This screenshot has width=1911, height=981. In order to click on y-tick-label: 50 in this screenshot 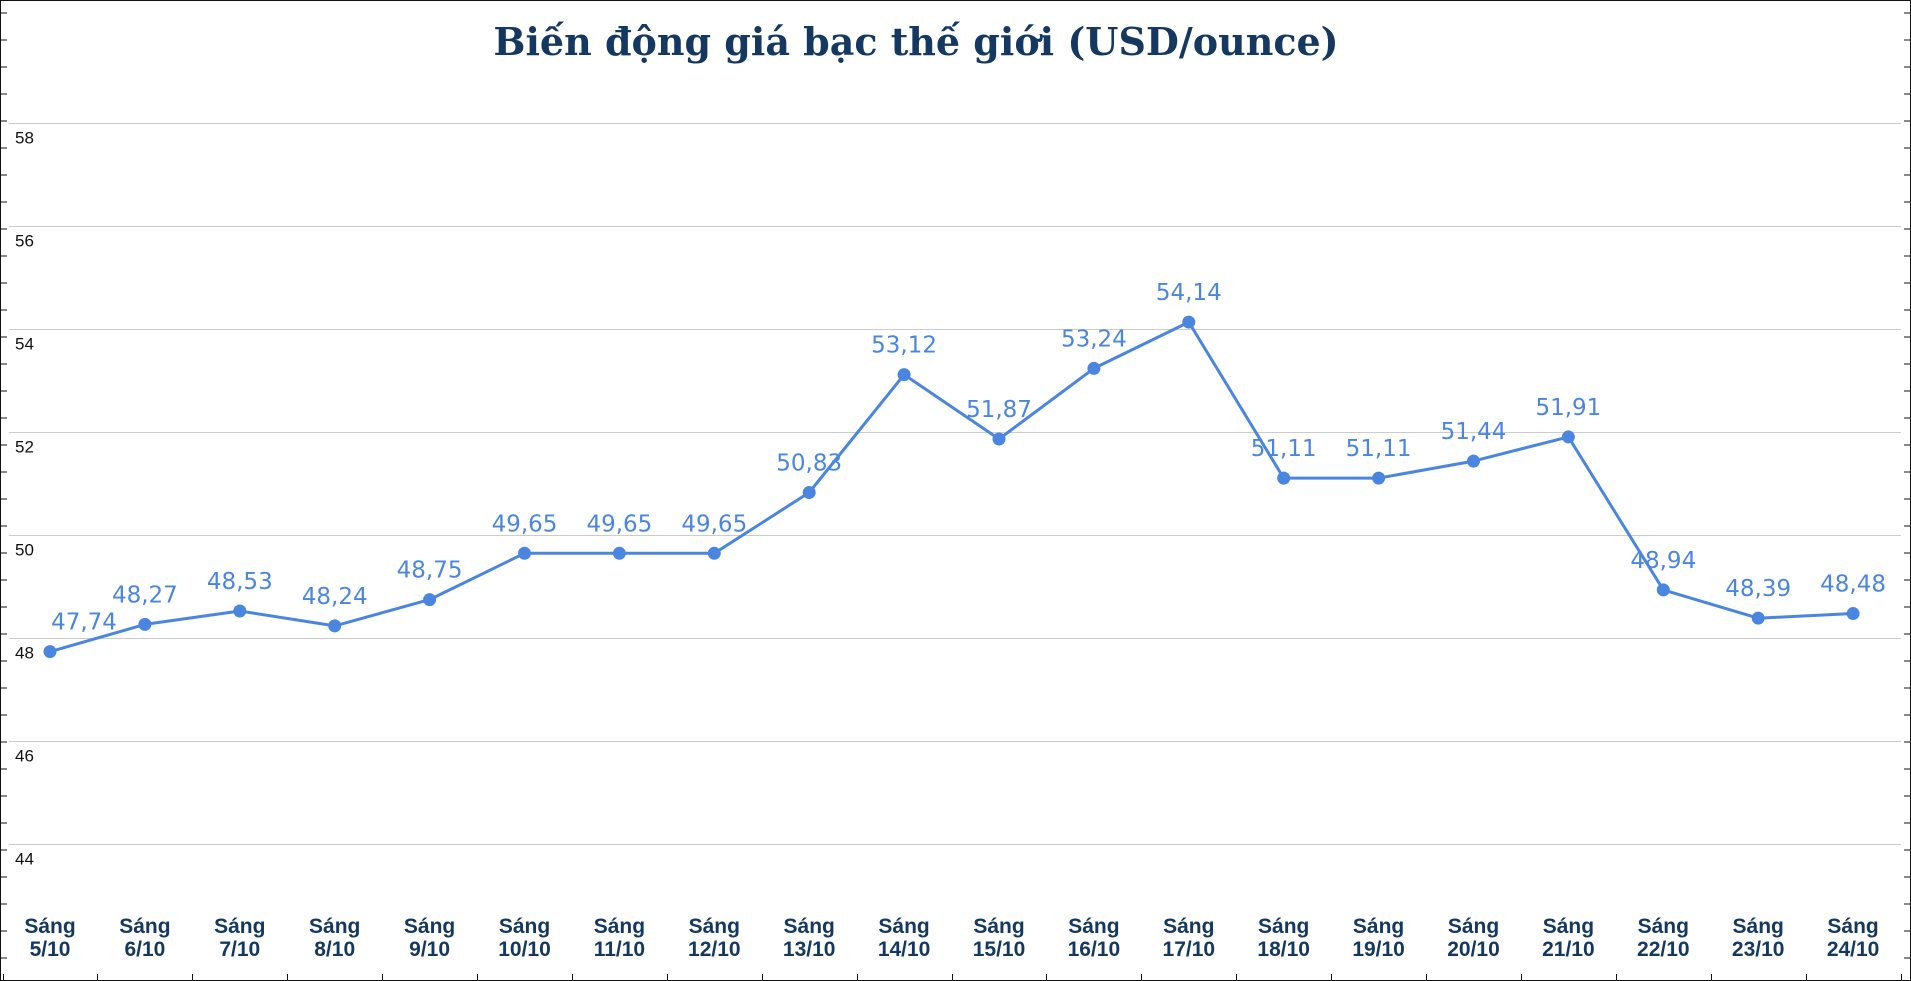, I will do `click(24, 550)`.